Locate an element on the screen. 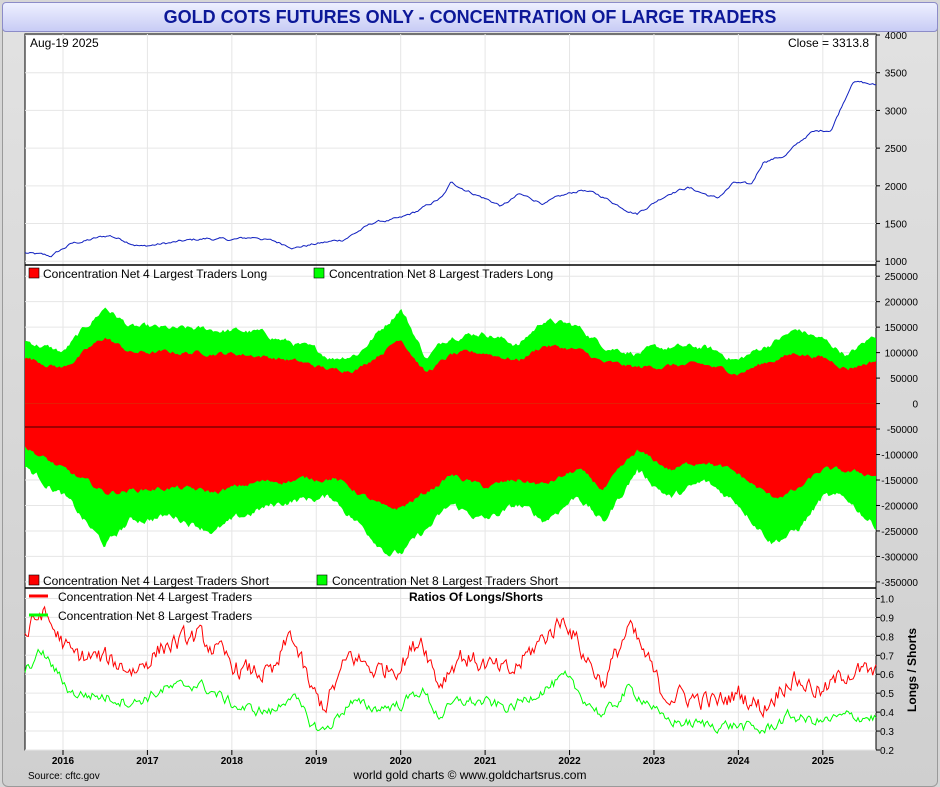 The height and width of the screenshot is (787, 940). ratio-y-tick-label: 0.2 is located at coordinates (887, 751).